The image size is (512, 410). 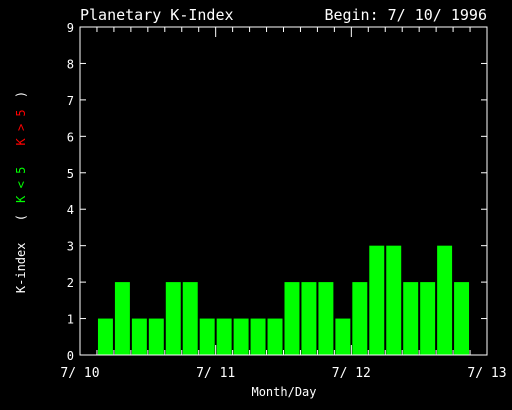 I want to click on x-axis-label: Month/Day, so click(x=283, y=392).